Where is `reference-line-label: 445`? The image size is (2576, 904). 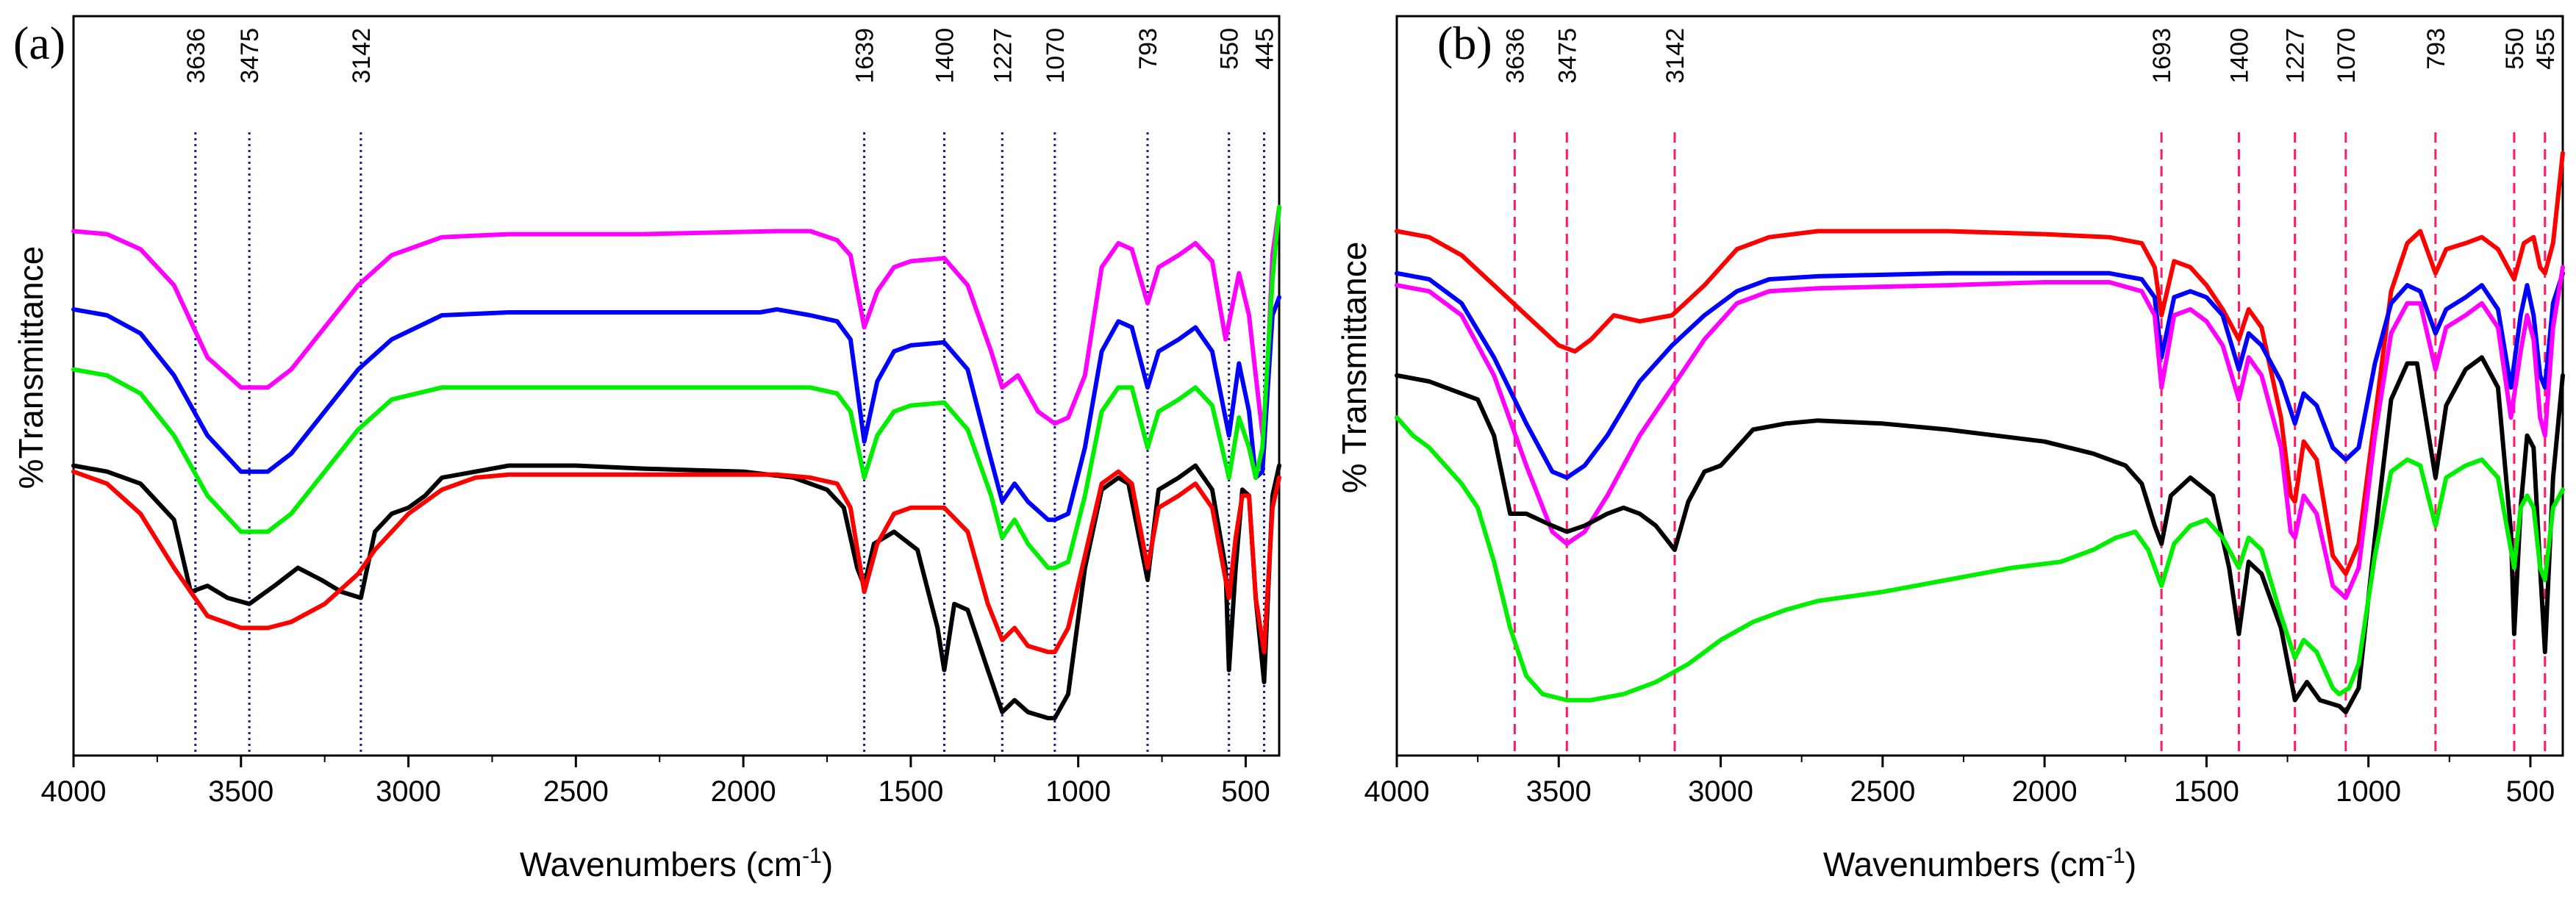
reference-line-label: 445 is located at coordinates (1265, 49).